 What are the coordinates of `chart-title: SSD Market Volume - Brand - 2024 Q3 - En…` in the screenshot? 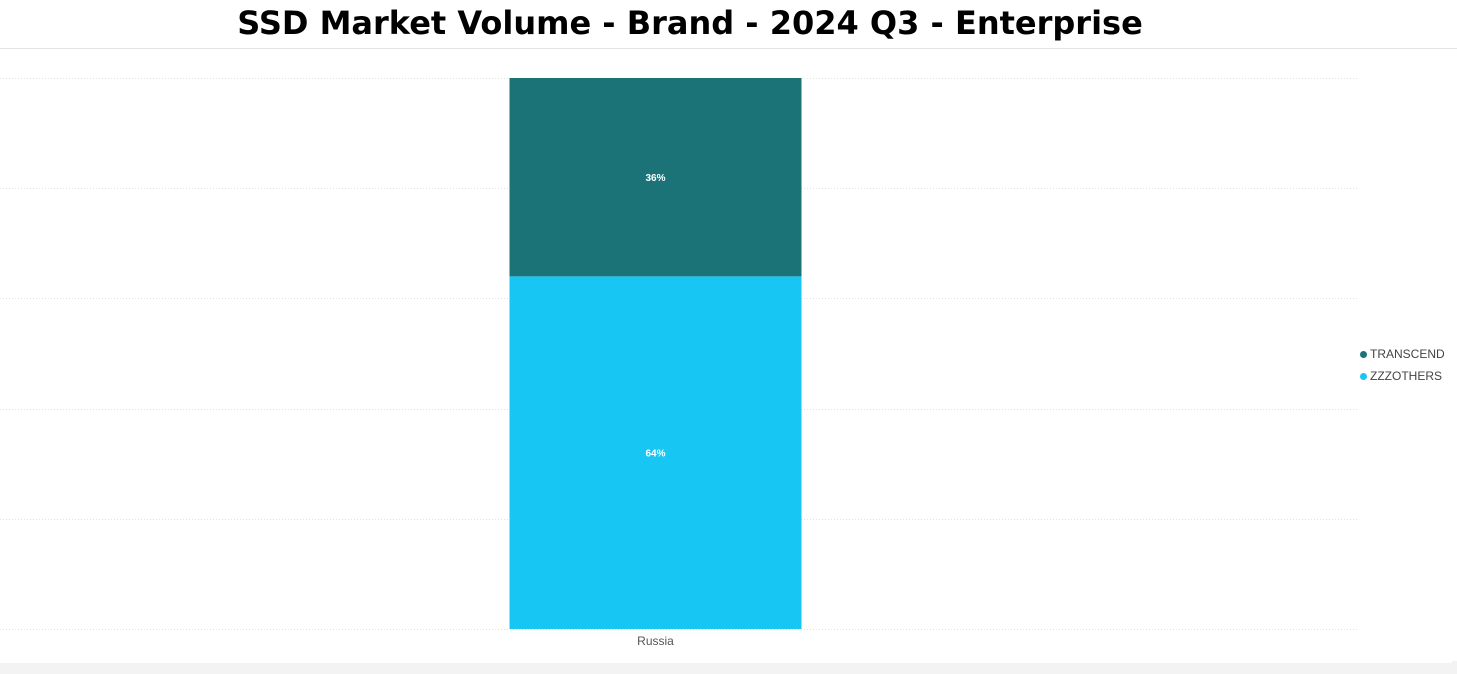 It's located at (690, 23).